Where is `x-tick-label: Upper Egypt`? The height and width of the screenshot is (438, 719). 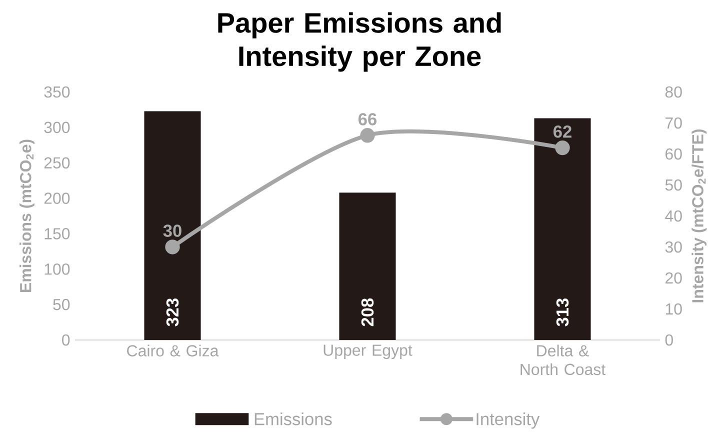
x-tick-label: Upper Egypt is located at coordinates (368, 352).